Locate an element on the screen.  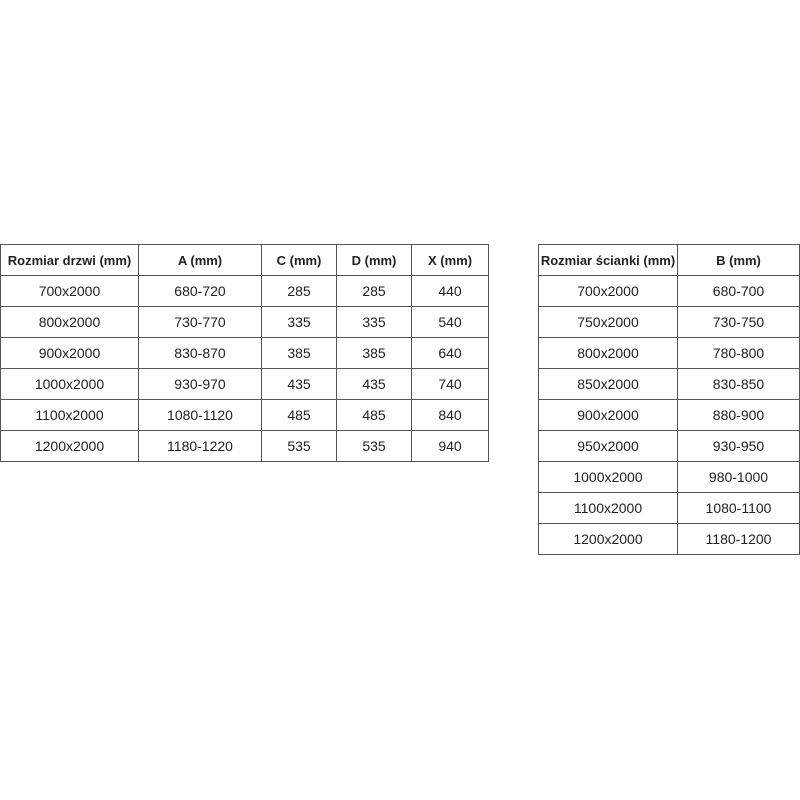
table-cell: 930-950 is located at coordinates (738, 446).